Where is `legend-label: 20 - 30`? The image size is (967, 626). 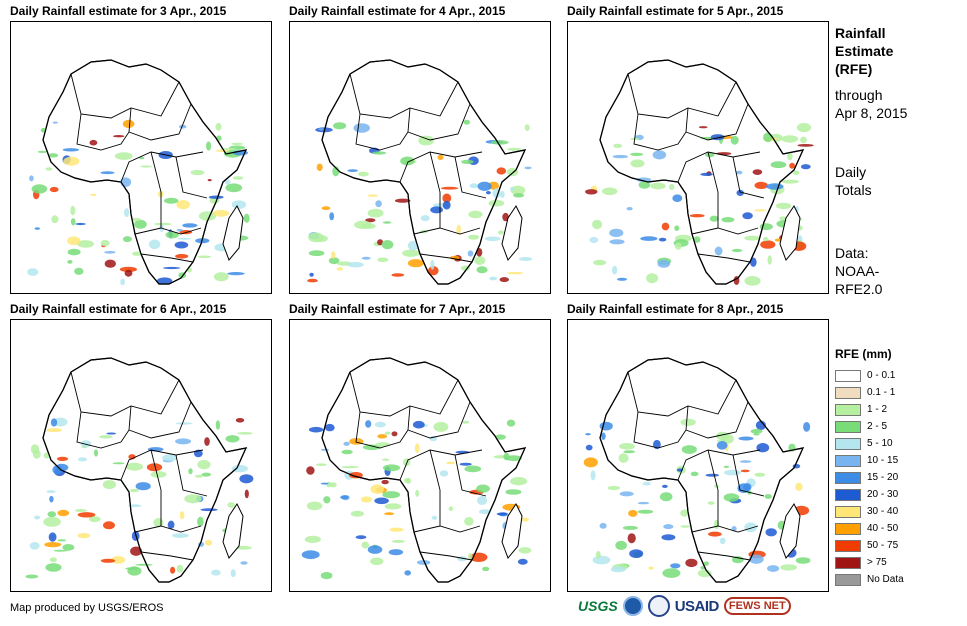
legend-label: 20 - 30 is located at coordinates (883, 494).